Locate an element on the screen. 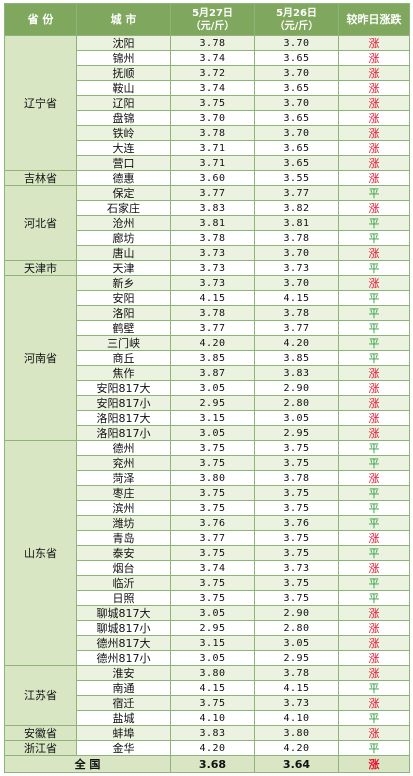 The width and height of the screenshot is (413, 776). table-row: 唐山 3.73 3.70 涨 is located at coordinates (207, 253).